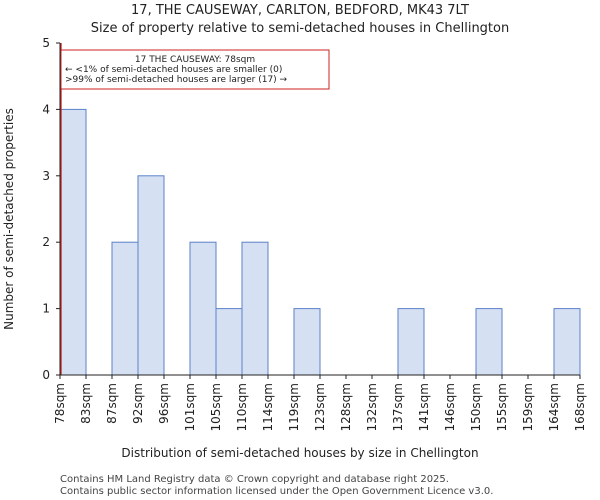 Image resolution: width=600 pixels, height=500 pixels. What do you see at coordinates (164, 403) in the screenshot?
I see `x-tick-label: 96sqm` at bounding box center [164, 403].